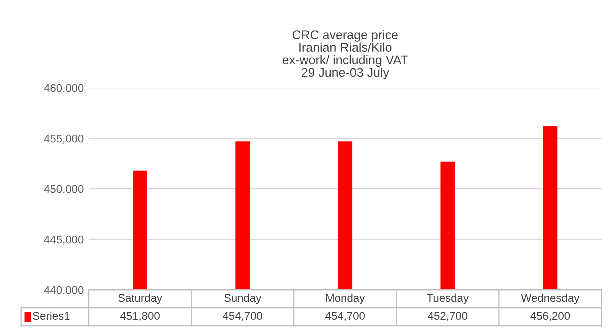  I want to click on chart-title: CRC average price Iranian Rials/Kilo ex-work/ including VAT 29 June-03 July, so click(345, 55).